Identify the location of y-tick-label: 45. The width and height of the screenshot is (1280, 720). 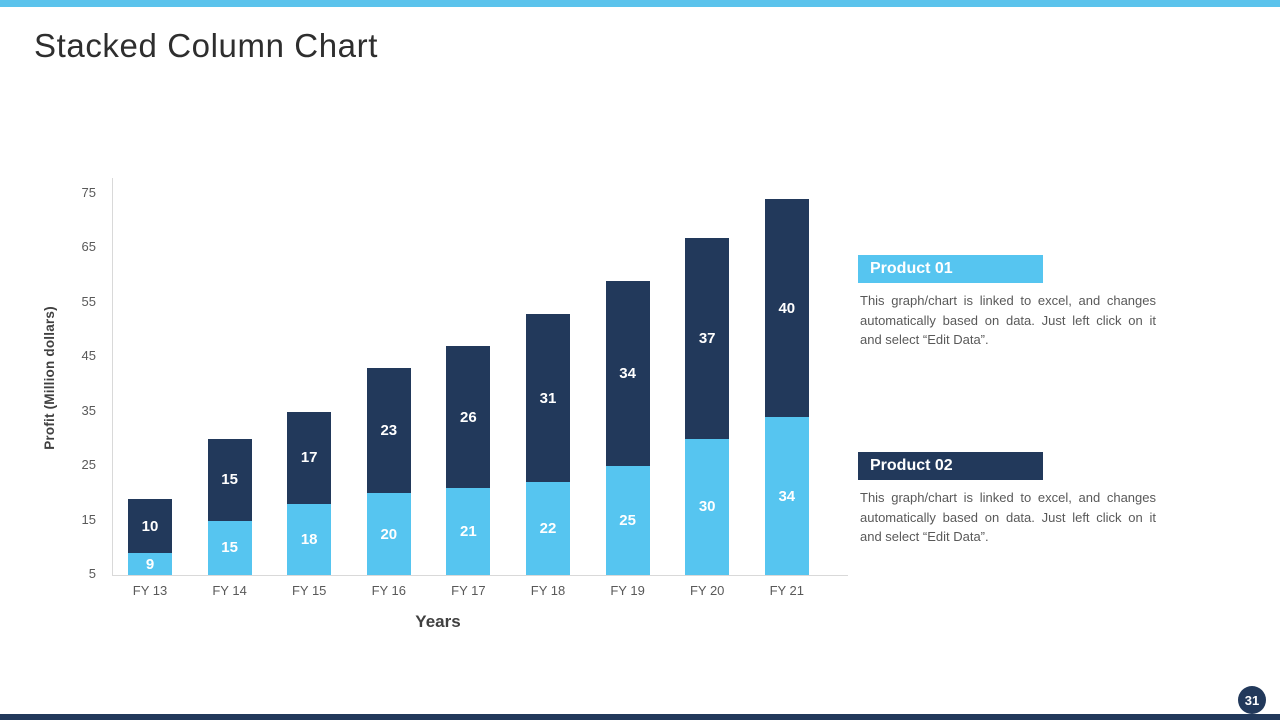
(88, 356).